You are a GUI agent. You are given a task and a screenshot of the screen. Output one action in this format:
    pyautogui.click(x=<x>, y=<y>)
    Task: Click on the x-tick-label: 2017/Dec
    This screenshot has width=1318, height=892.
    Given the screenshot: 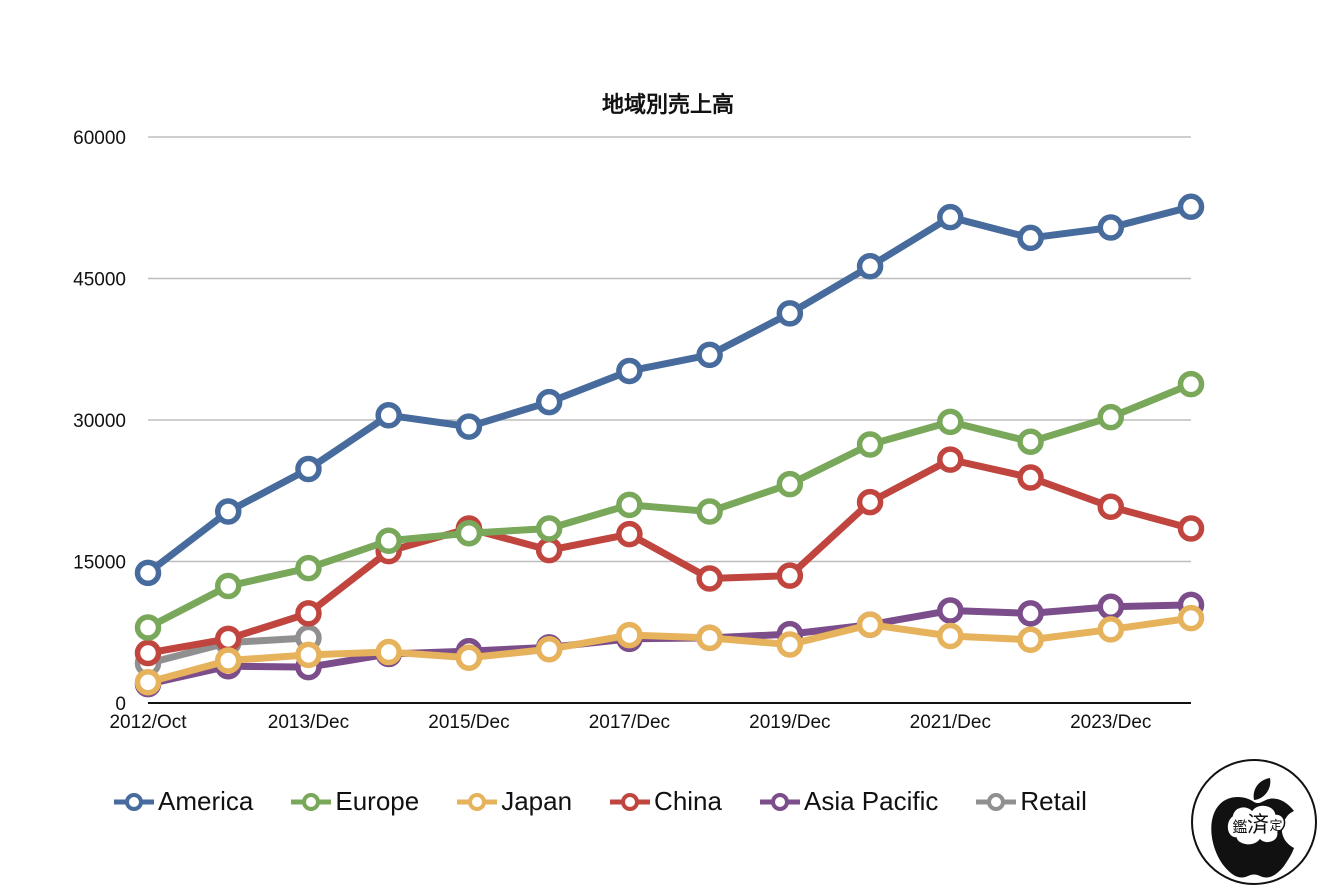 What is the action you would take?
    pyautogui.click(x=629, y=722)
    